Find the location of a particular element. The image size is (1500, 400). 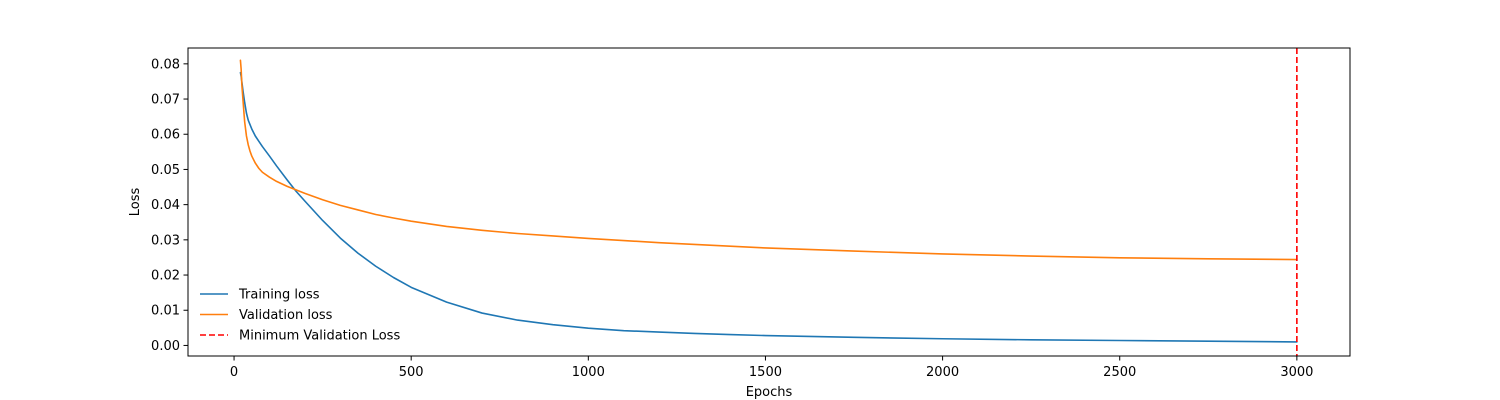

x-tick-label: 0 is located at coordinates (234, 372).